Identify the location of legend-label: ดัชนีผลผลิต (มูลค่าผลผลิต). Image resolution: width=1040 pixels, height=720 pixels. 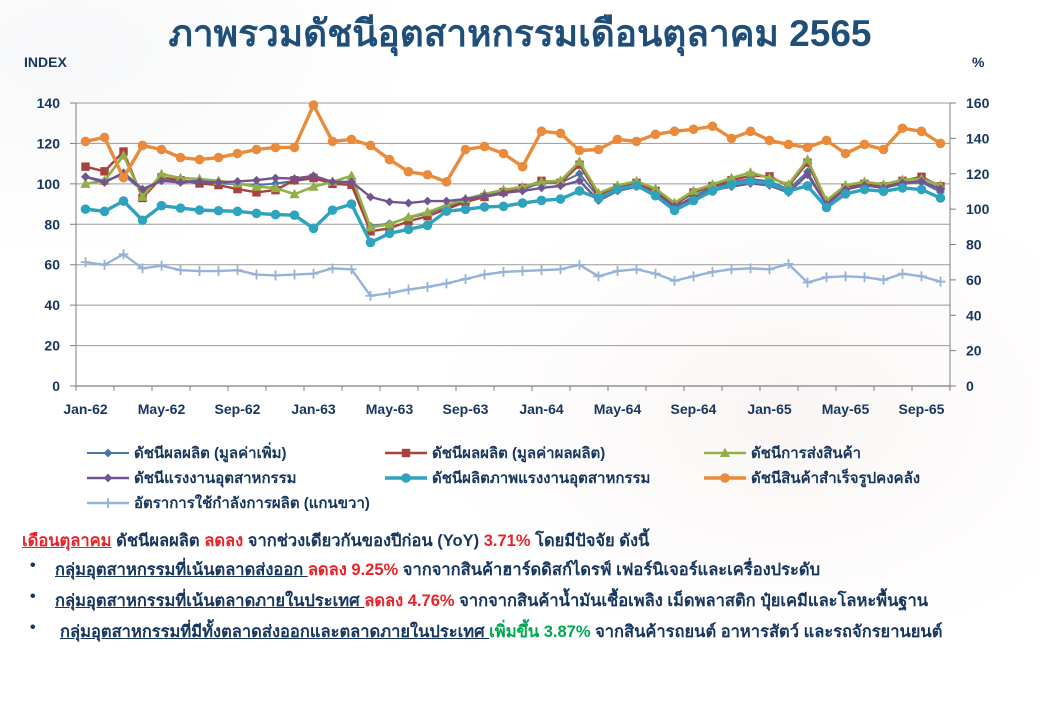
(519, 453).